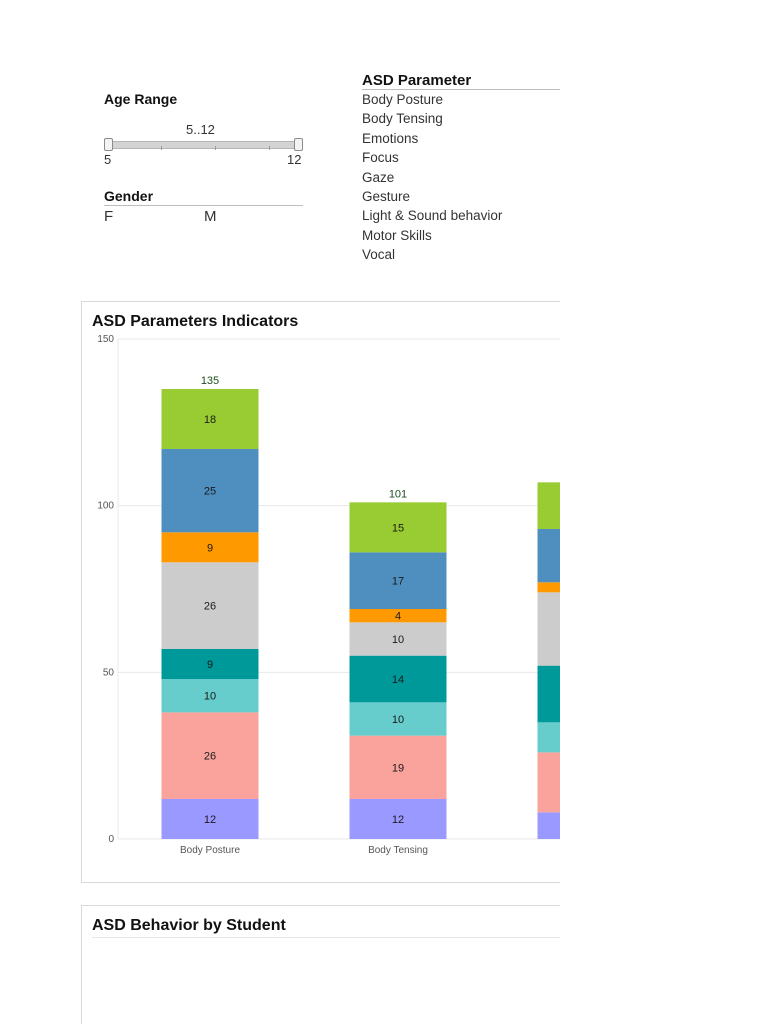 This screenshot has height=1024, width=768. Describe the element at coordinates (210, 381) in the screenshot. I see `bar-total-label: 135` at that location.